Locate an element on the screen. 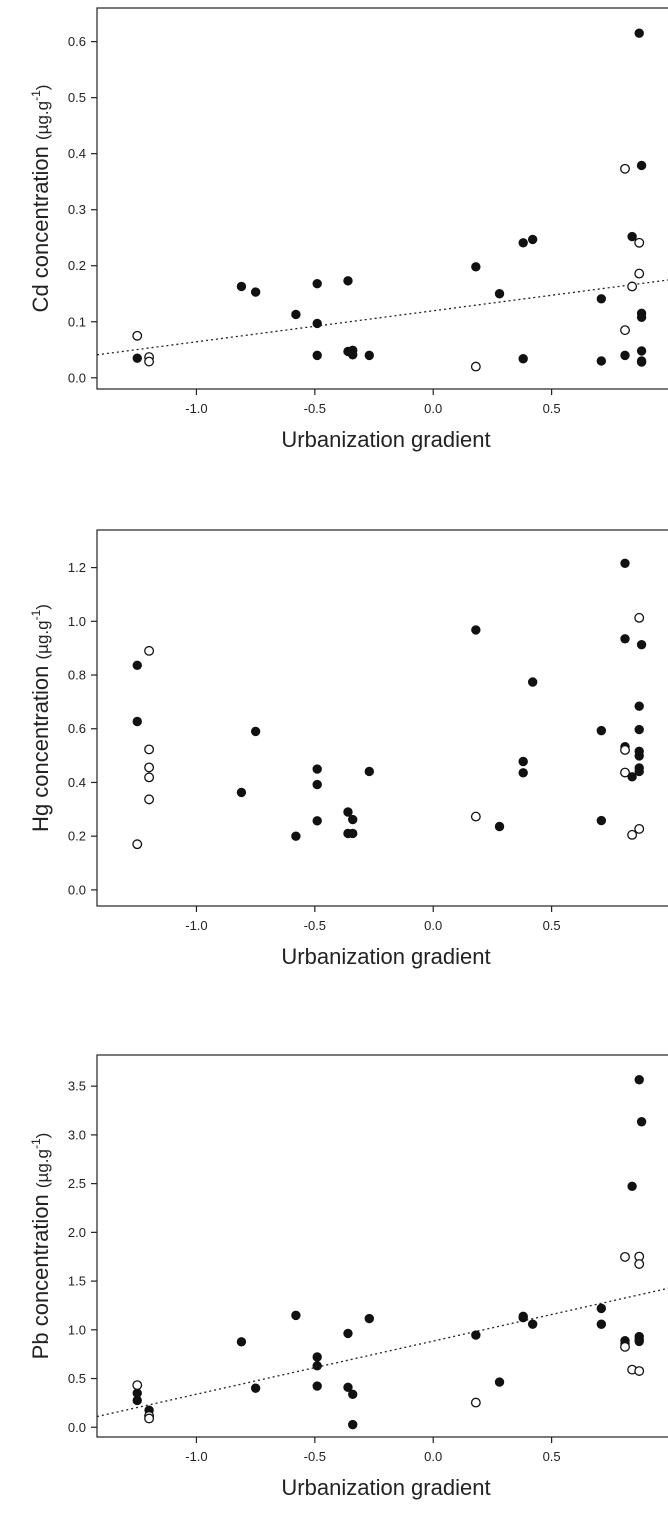 The height and width of the screenshot is (1519, 668). cd-y-axis-title: Cd concentration (µg.g-1) is located at coordinates (40, 199).